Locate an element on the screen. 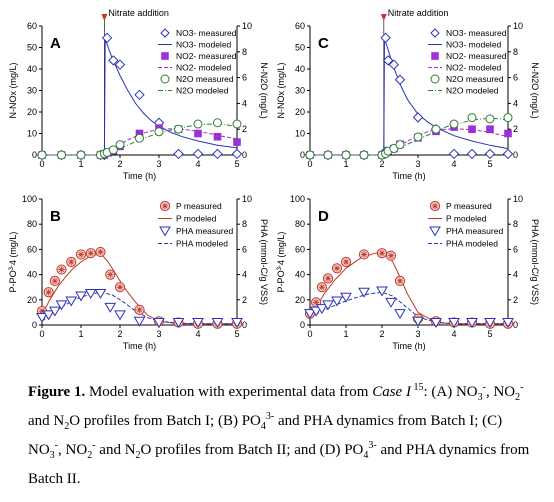 This screenshot has height=502, width=554. y2-tick-label: 10 is located at coordinates (518, 26).